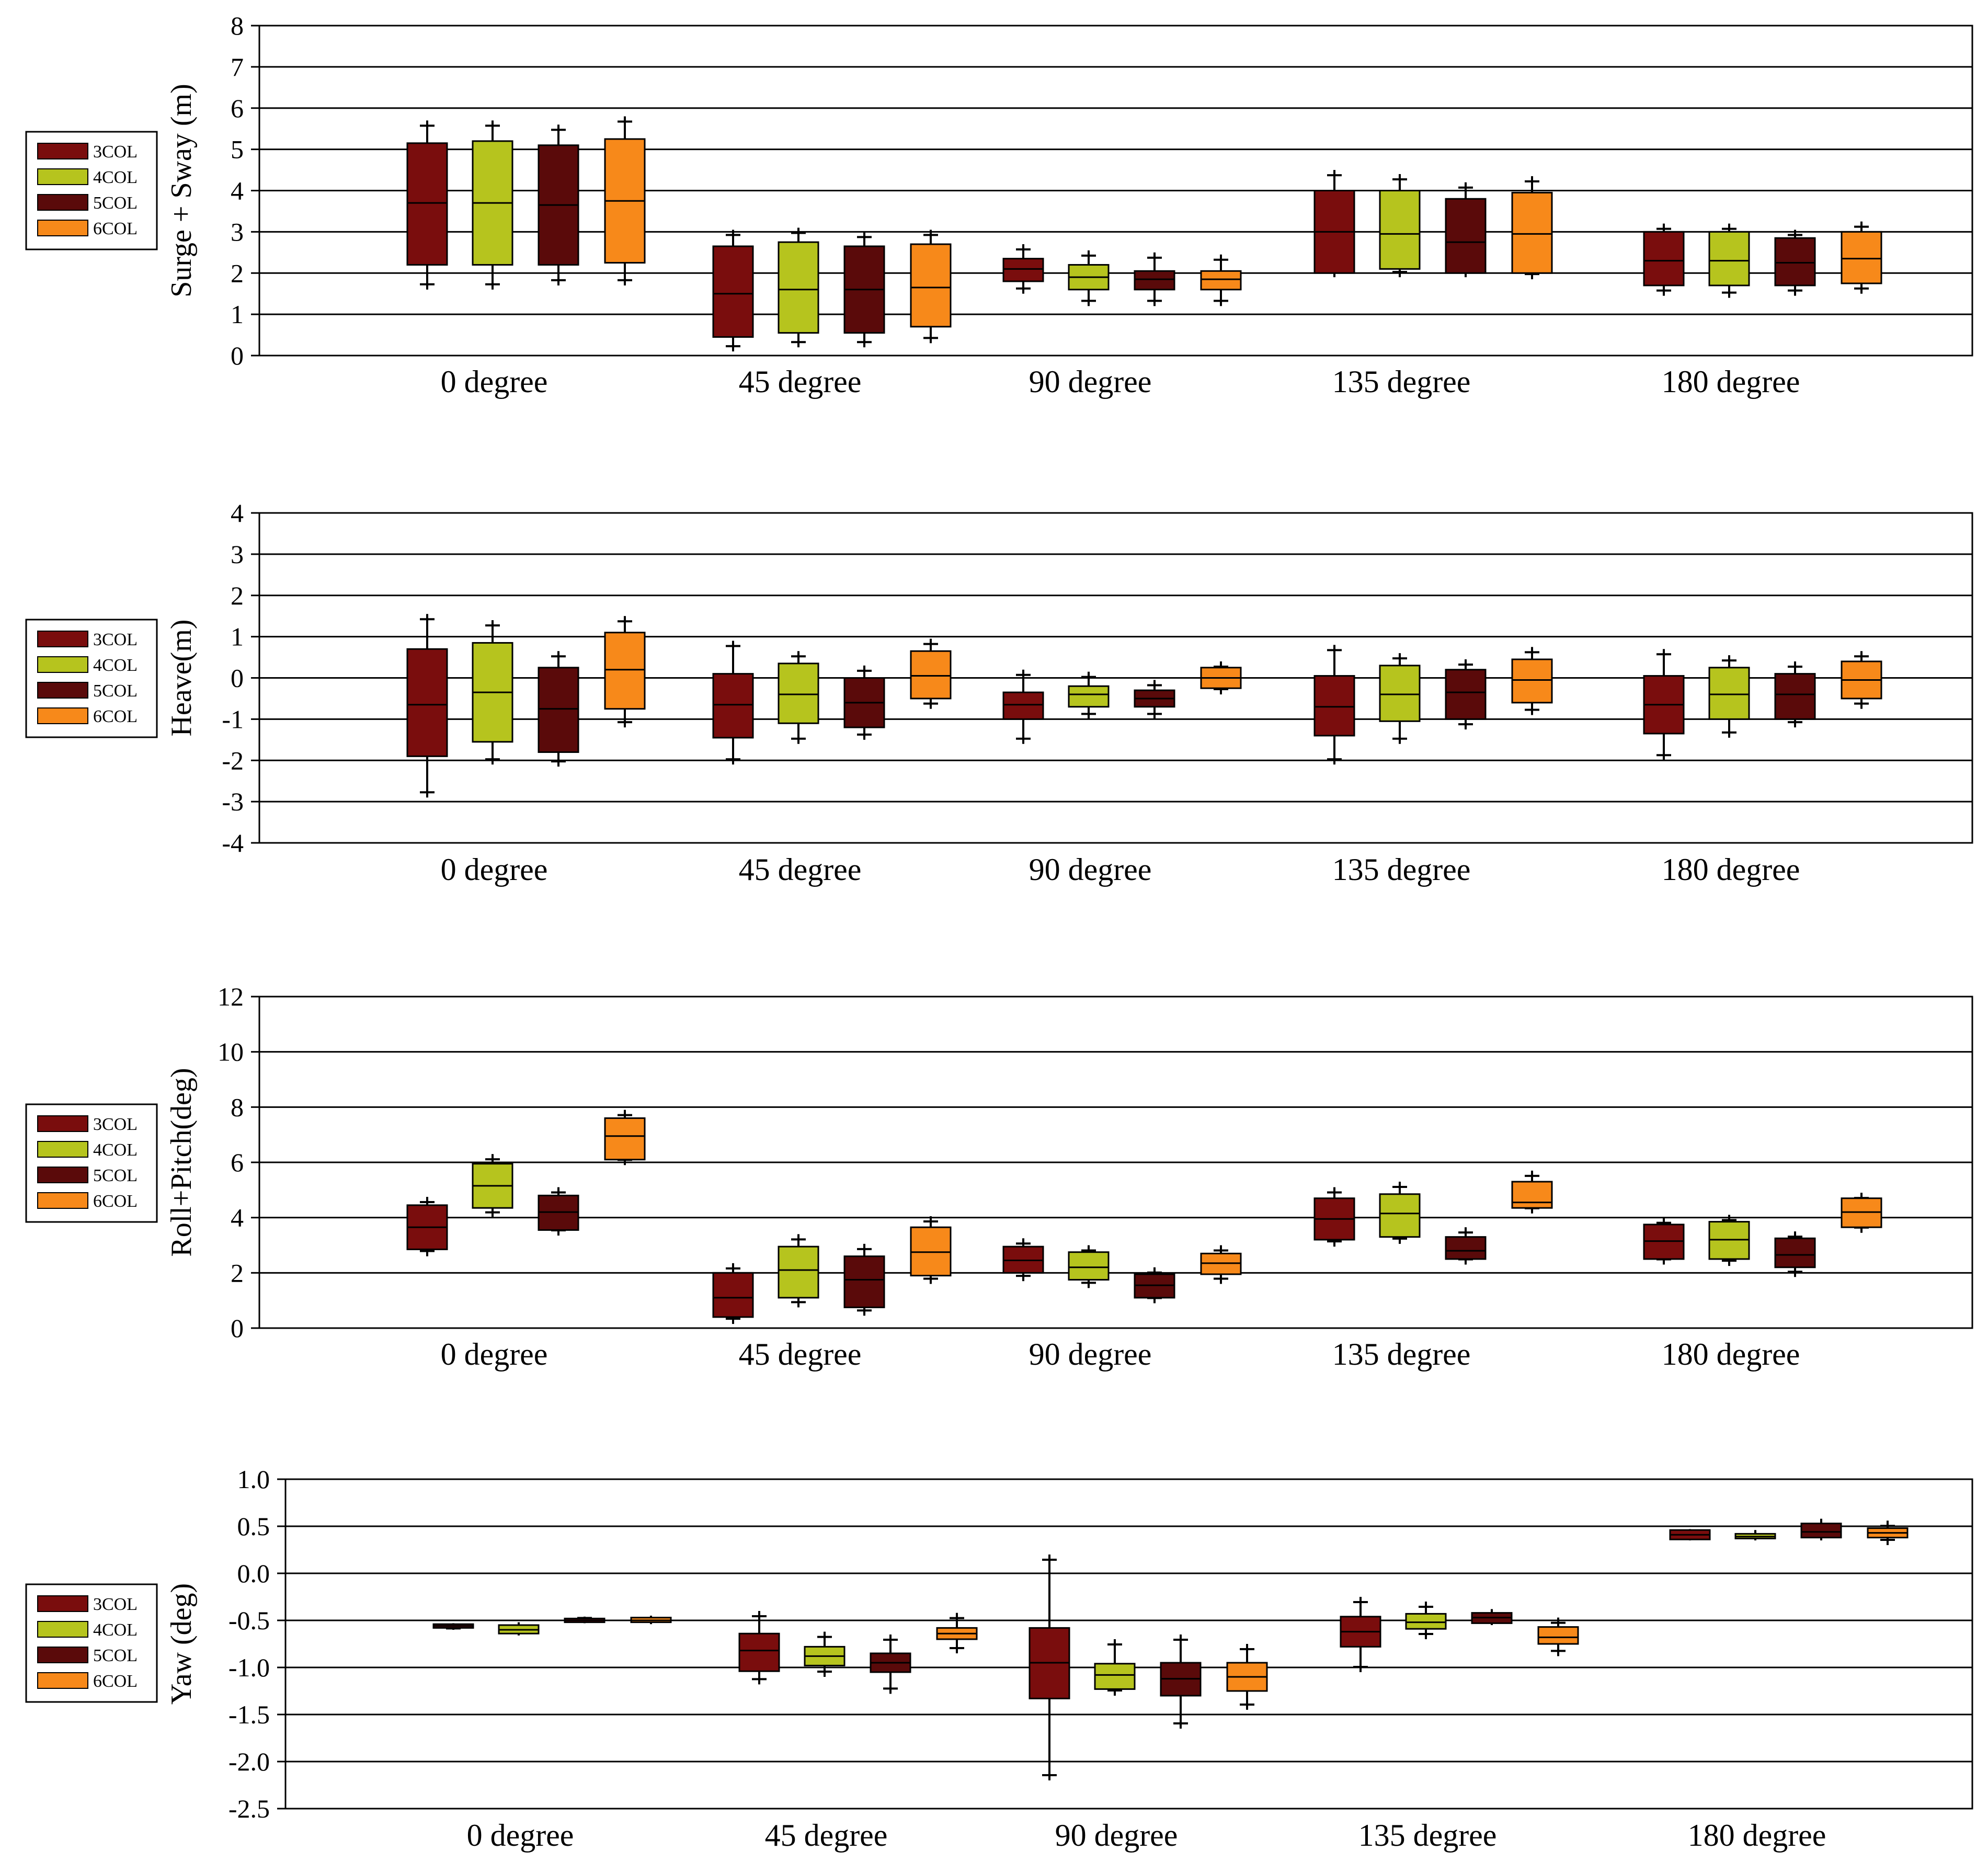 The image size is (1988, 1863). Describe the element at coordinates (237, 25) in the screenshot. I see `y-tick-label: 8` at that location.